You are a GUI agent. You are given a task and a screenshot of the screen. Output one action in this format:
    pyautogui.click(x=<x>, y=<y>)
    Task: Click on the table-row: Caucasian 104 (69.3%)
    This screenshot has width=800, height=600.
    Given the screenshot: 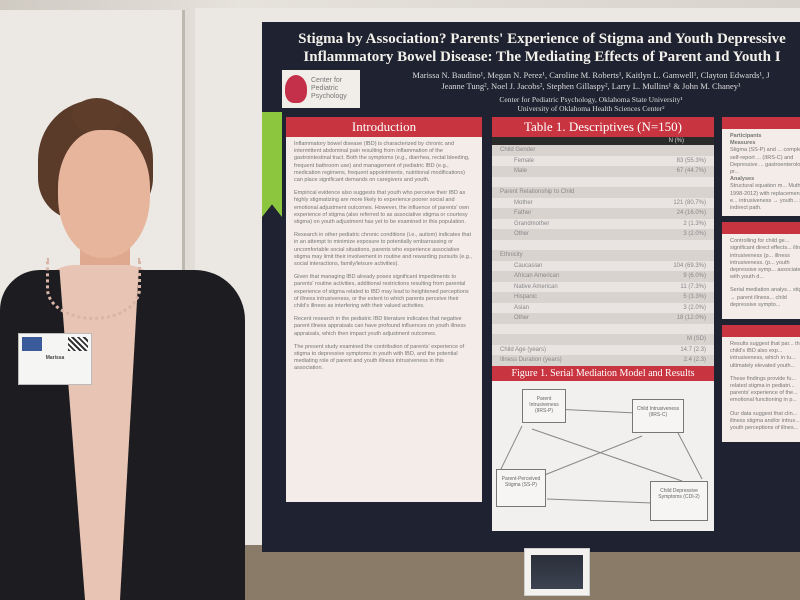 What is the action you would take?
    pyautogui.click(x=603, y=266)
    